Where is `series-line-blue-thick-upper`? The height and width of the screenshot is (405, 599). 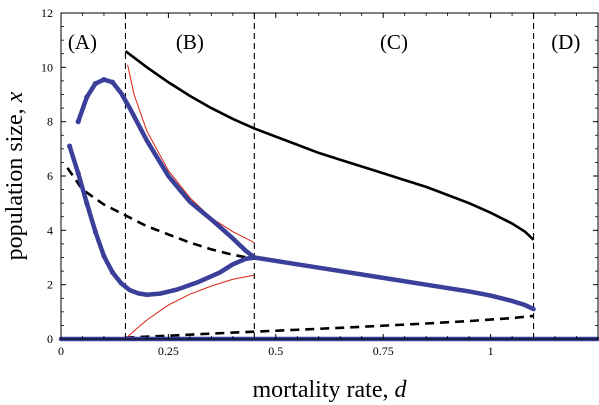 series-line-blue-thick-upper is located at coordinates (166, 168).